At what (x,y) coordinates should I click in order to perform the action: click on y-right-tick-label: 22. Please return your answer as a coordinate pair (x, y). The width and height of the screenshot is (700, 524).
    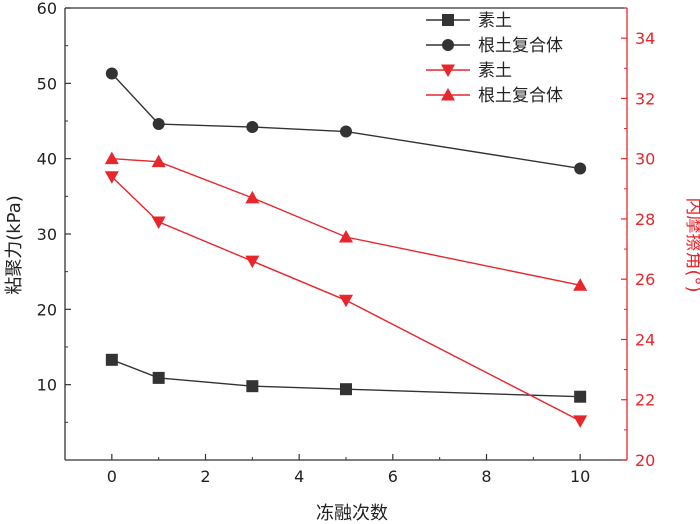
    Looking at the image, I should click on (645, 400).